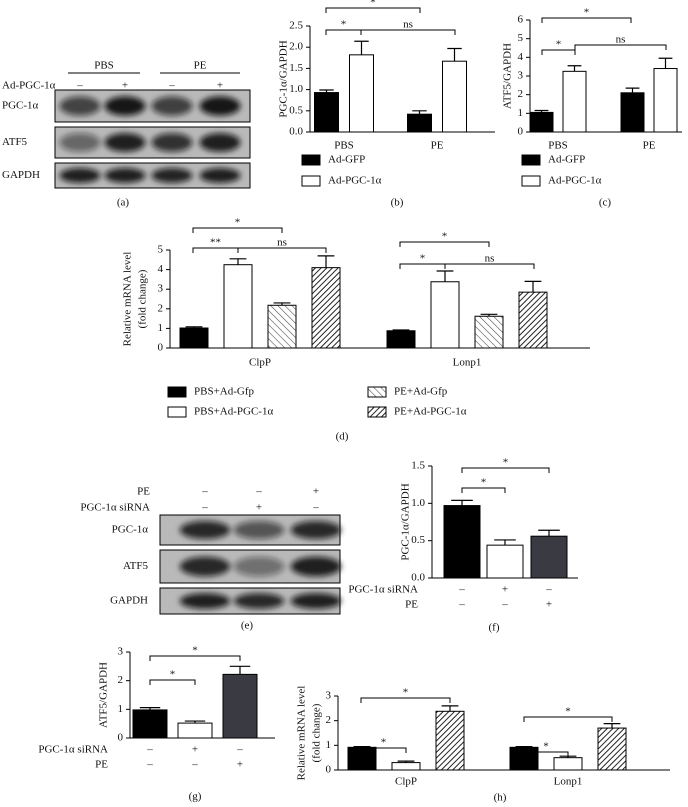 This screenshot has width=688, height=807. Describe the element at coordinates (247, 626) in the screenshot. I see `panel-caption: (e)` at that location.